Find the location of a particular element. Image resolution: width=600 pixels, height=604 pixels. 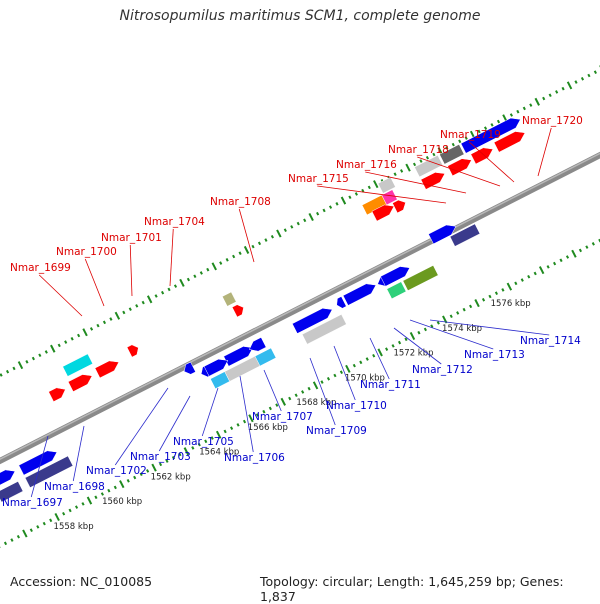

kbp-tick-label: 1568 kbp is located at coordinates (316, 403).